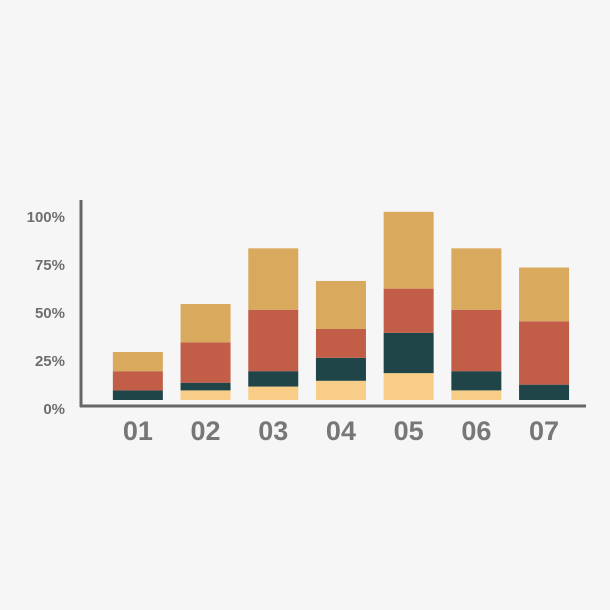 The image size is (610, 610). Describe the element at coordinates (46, 217) in the screenshot. I see `y-tick-label: 100%` at that location.